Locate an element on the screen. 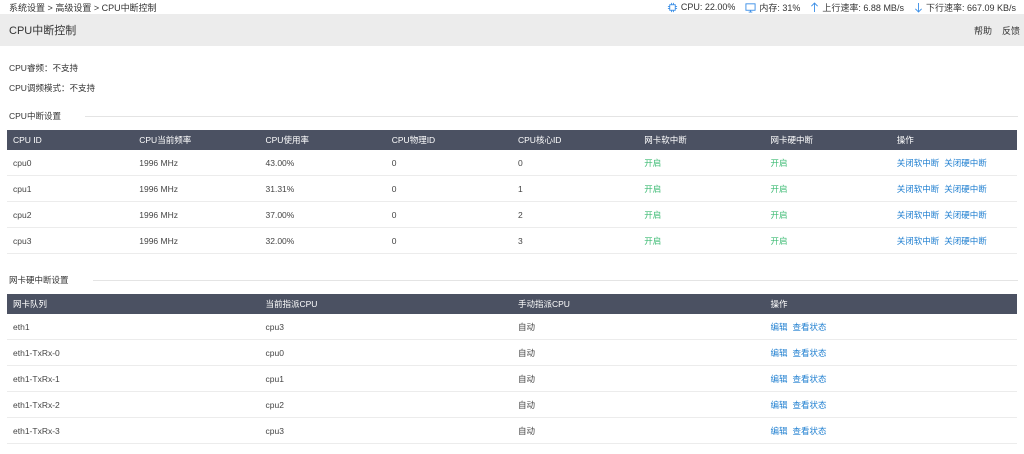 Image resolution: width=1024 pixels, height=454 pixels. arrow-down-icon is located at coordinates (918, 7).